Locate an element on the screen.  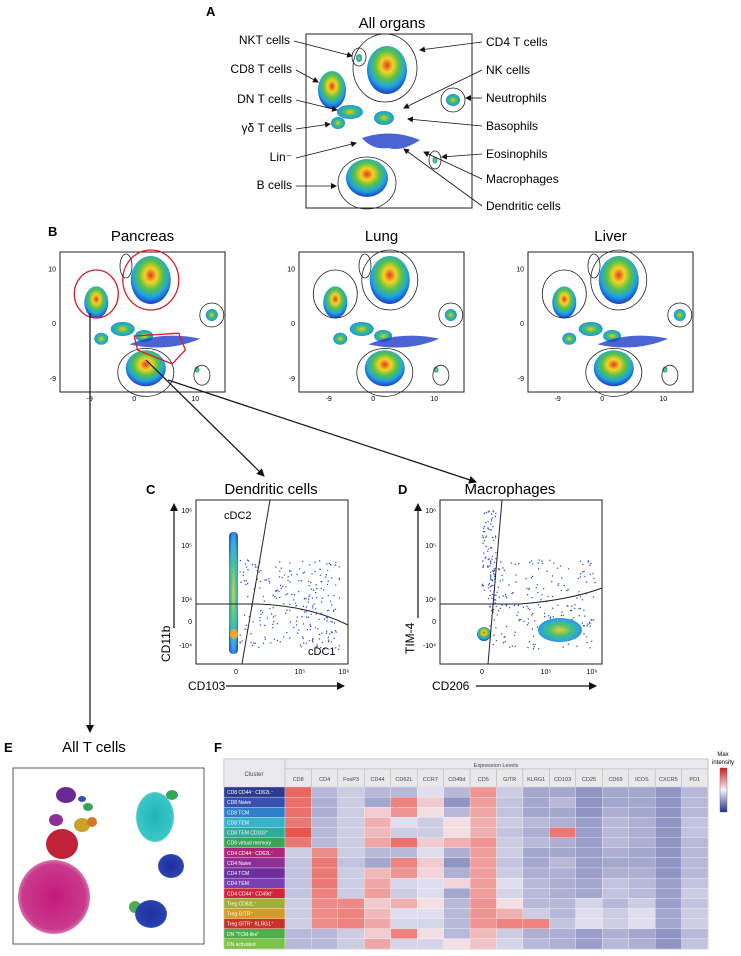
b-plot-liver: Liver 10 0 -9 -9 0 10 is located at coordinates (605, 315).